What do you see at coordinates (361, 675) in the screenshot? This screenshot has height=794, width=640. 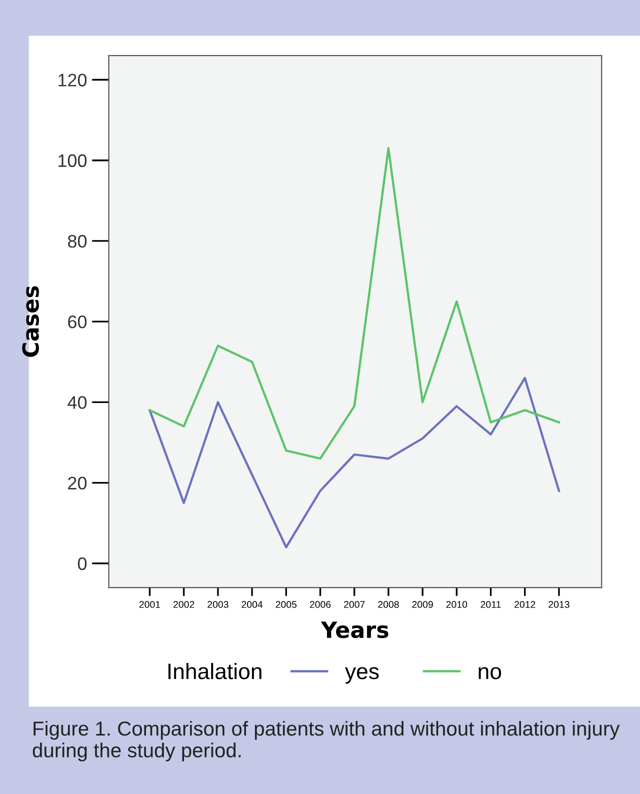 I see `legend-label: yes` at bounding box center [361, 675].